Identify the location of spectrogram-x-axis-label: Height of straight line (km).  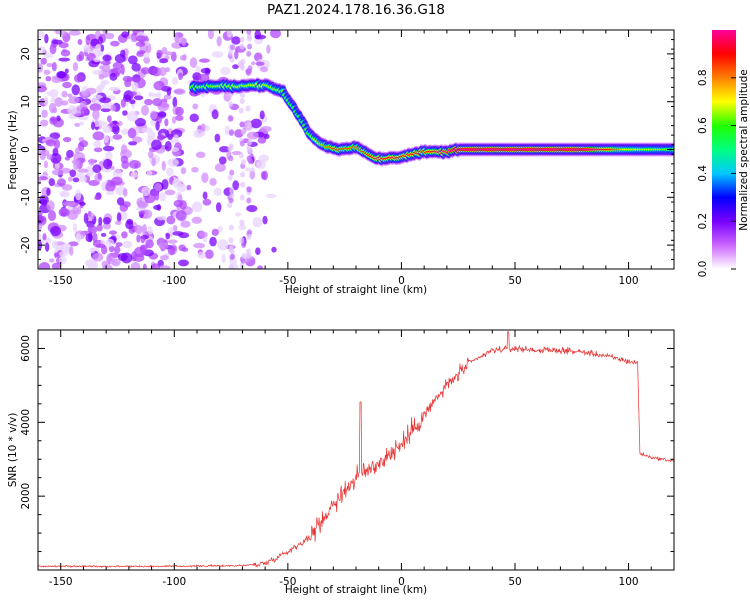
(356, 290).